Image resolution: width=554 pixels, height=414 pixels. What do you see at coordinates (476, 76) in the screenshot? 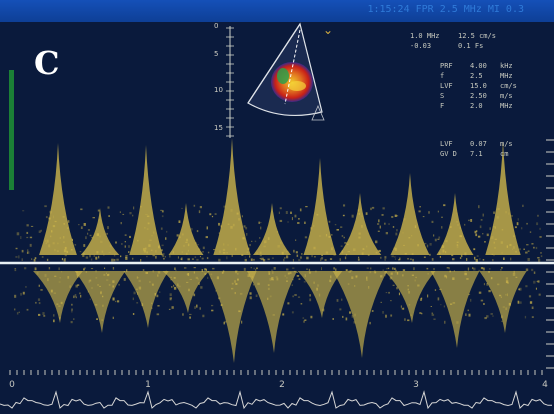
I see `readout-value: 2.5` at bounding box center [476, 76].